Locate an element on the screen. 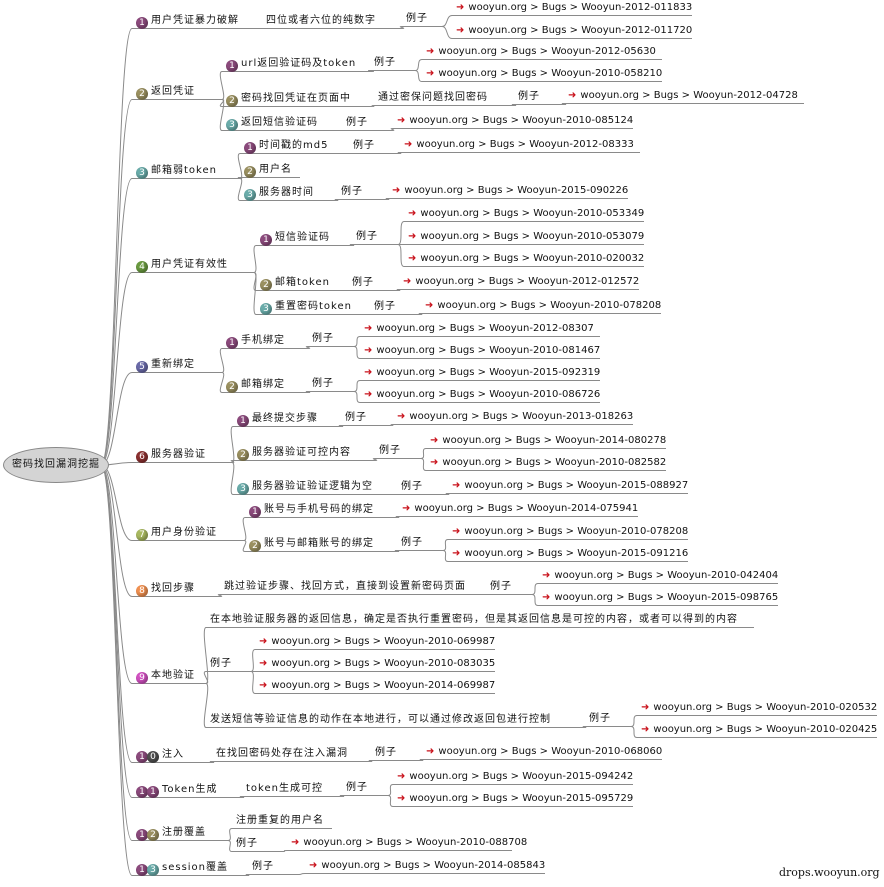  branch-node: 5 重新绑定 is located at coordinates (177, 365).